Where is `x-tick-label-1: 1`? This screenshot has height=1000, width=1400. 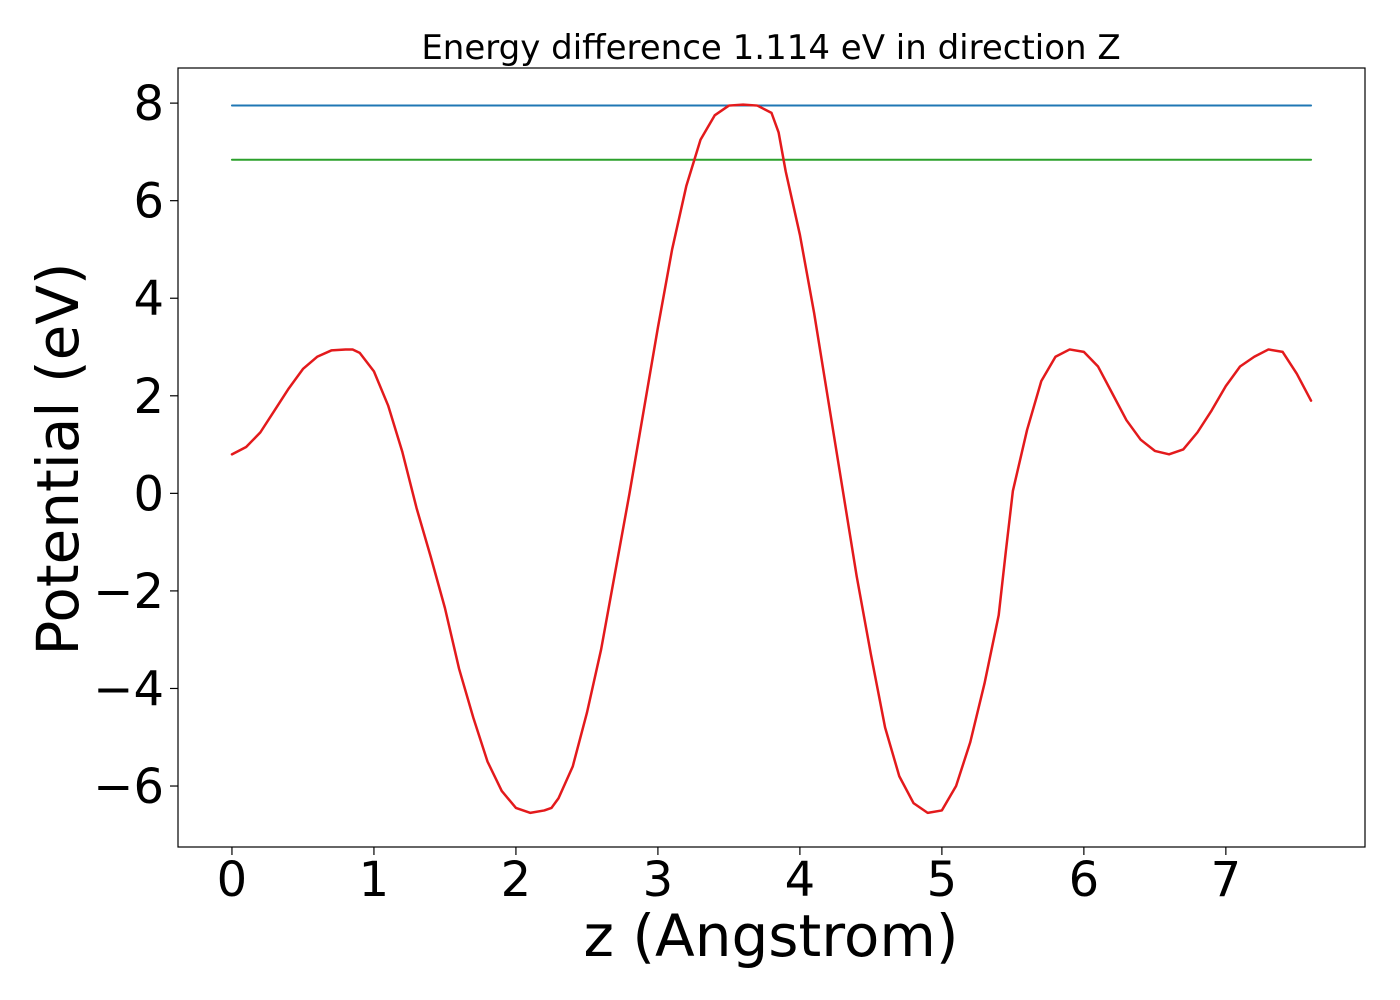 x-tick-label-1: 1 is located at coordinates (374, 880).